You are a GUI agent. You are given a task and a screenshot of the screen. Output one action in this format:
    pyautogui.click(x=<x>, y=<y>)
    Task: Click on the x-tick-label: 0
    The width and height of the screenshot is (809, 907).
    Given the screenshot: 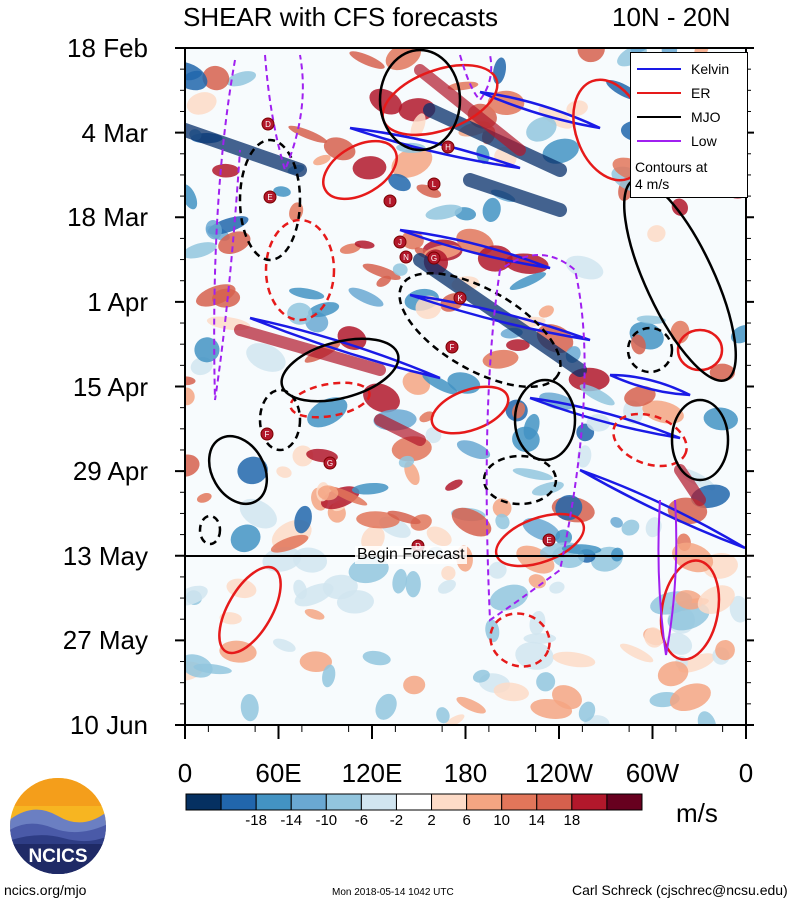 What is the action you would take?
    pyautogui.click(x=185, y=773)
    